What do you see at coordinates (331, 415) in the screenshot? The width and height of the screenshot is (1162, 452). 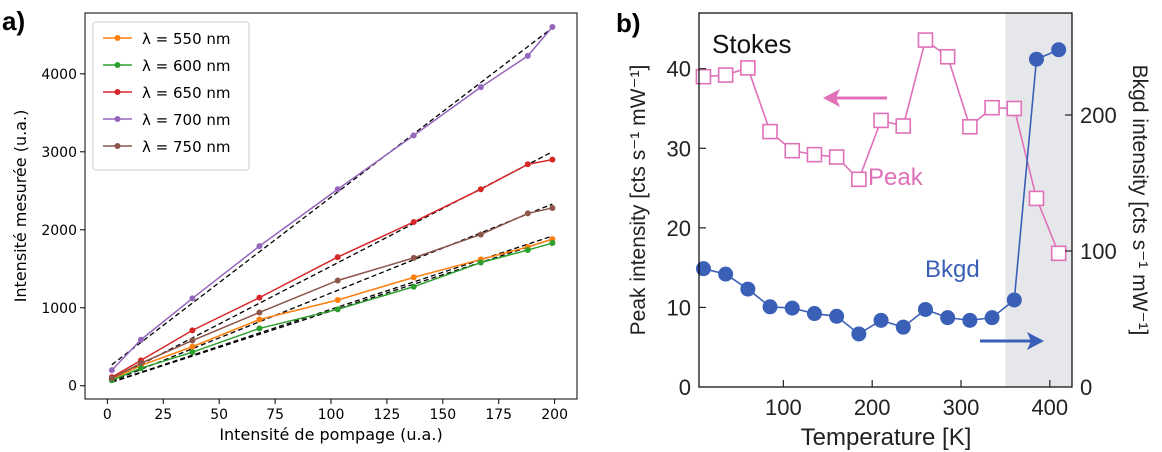 I see `chart-a-x-tick-label: 100` at bounding box center [331, 415].